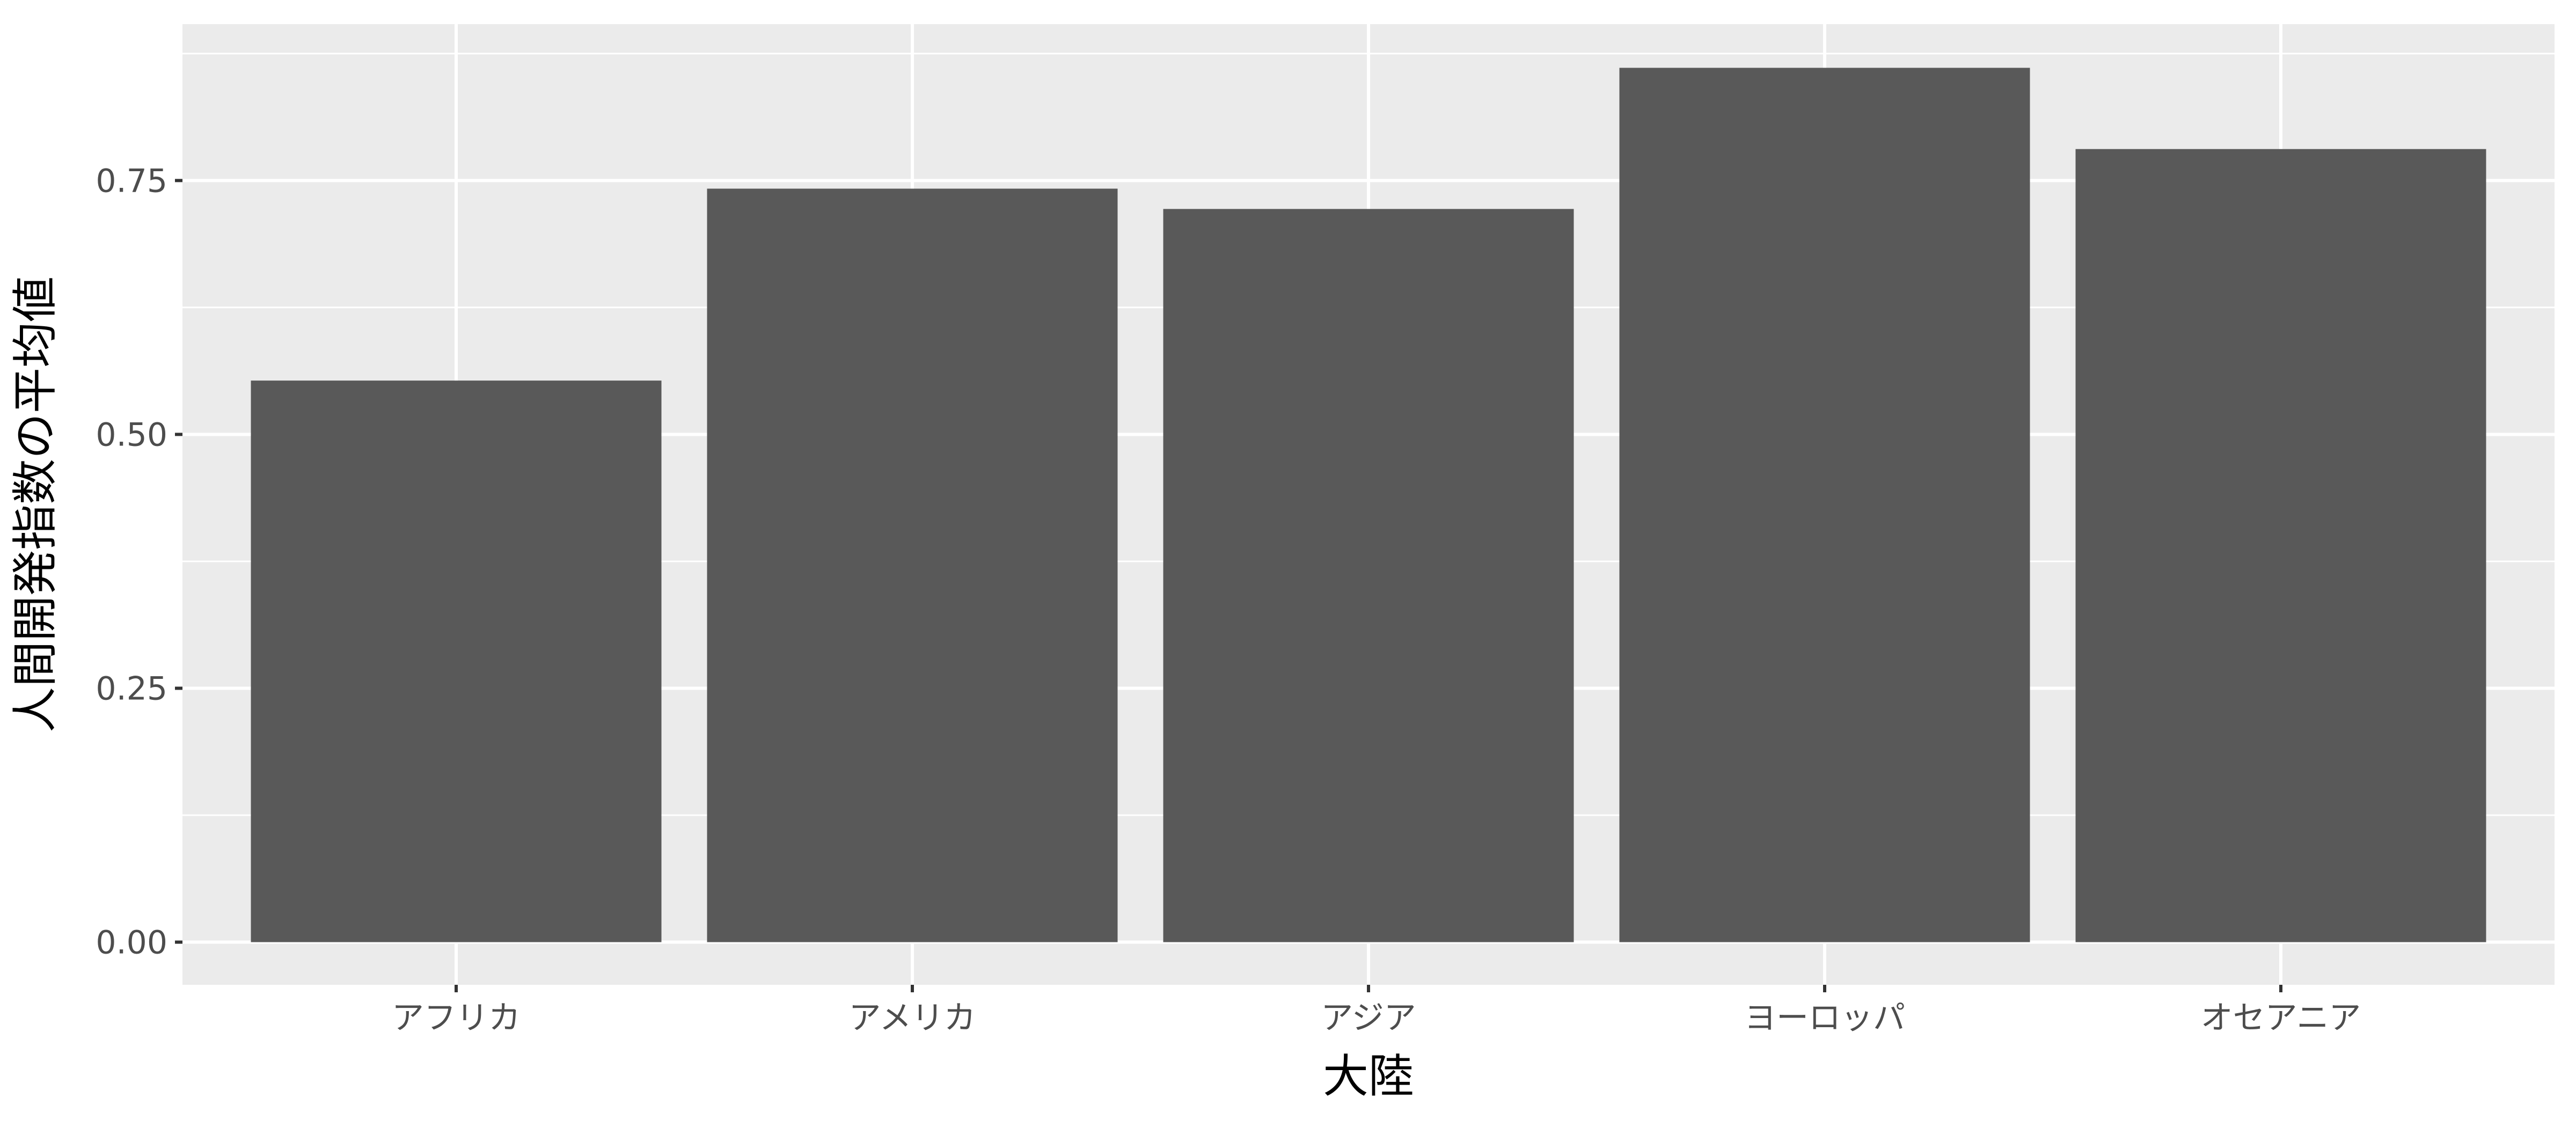  What do you see at coordinates (1368, 1076) in the screenshot?
I see `x-axis-title: 大陸` at bounding box center [1368, 1076].